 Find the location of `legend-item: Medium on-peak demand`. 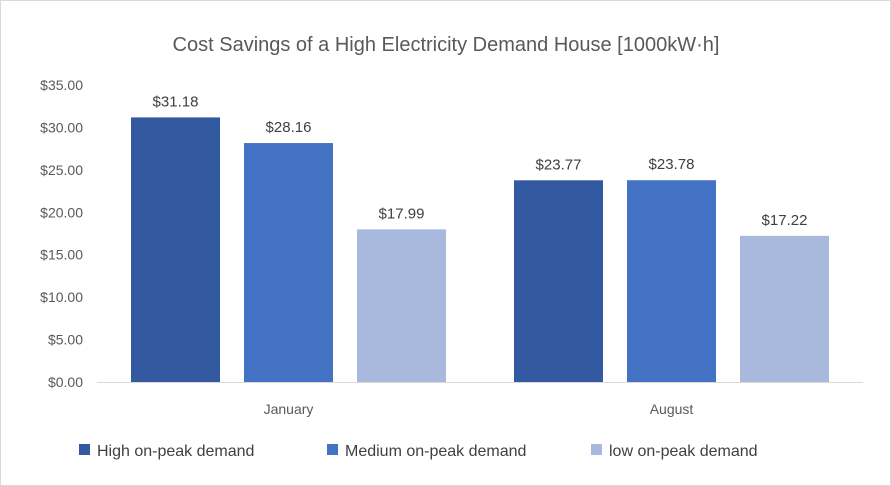

legend-item: Medium on-peak demand is located at coordinates (426, 451).